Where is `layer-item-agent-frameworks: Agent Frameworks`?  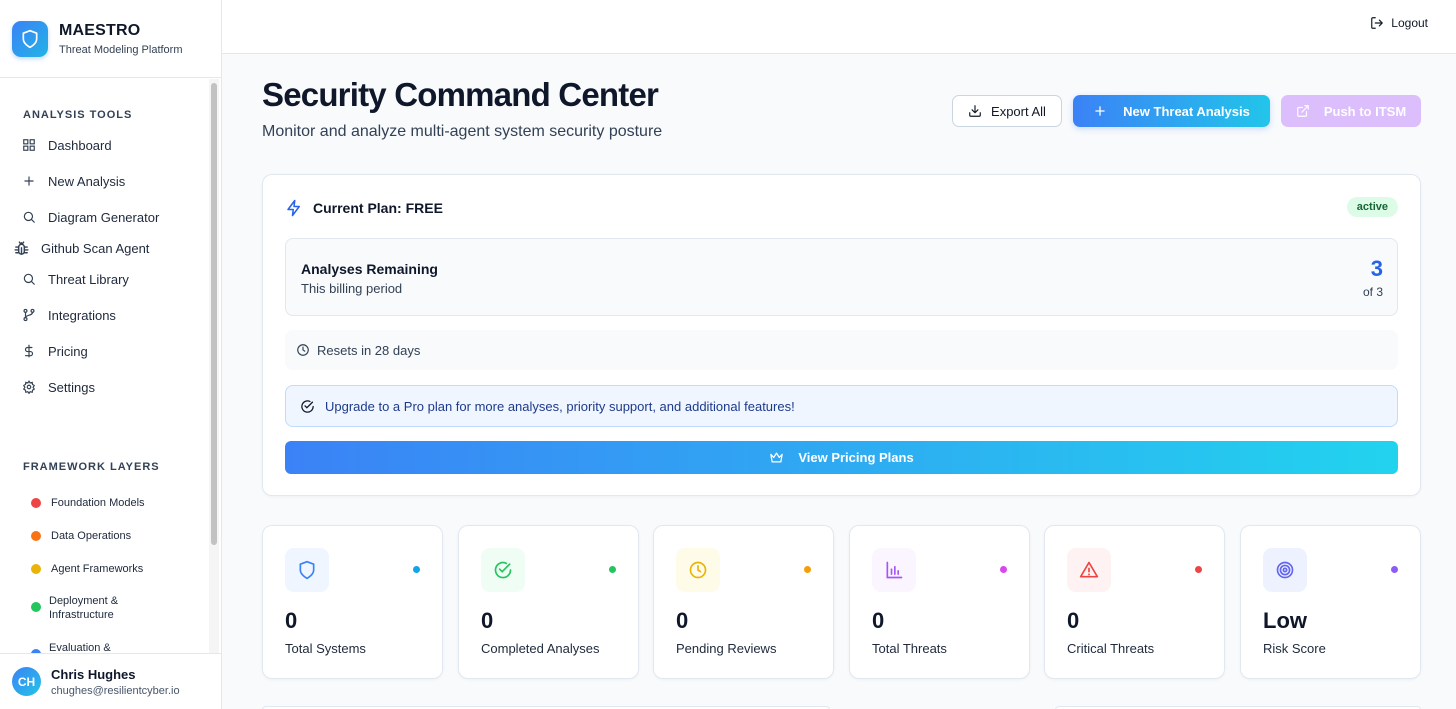 layer-item-agent-frameworks: Agent Frameworks is located at coordinates (87, 569).